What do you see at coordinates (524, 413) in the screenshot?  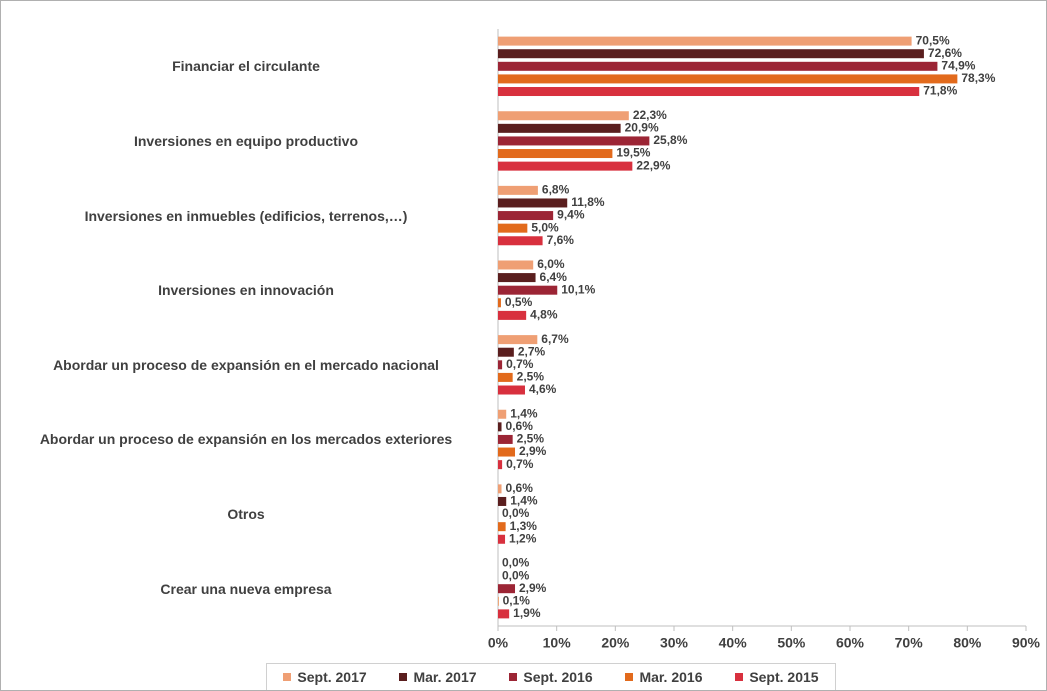 I see `value-label: 1,4%` at bounding box center [524, 413].